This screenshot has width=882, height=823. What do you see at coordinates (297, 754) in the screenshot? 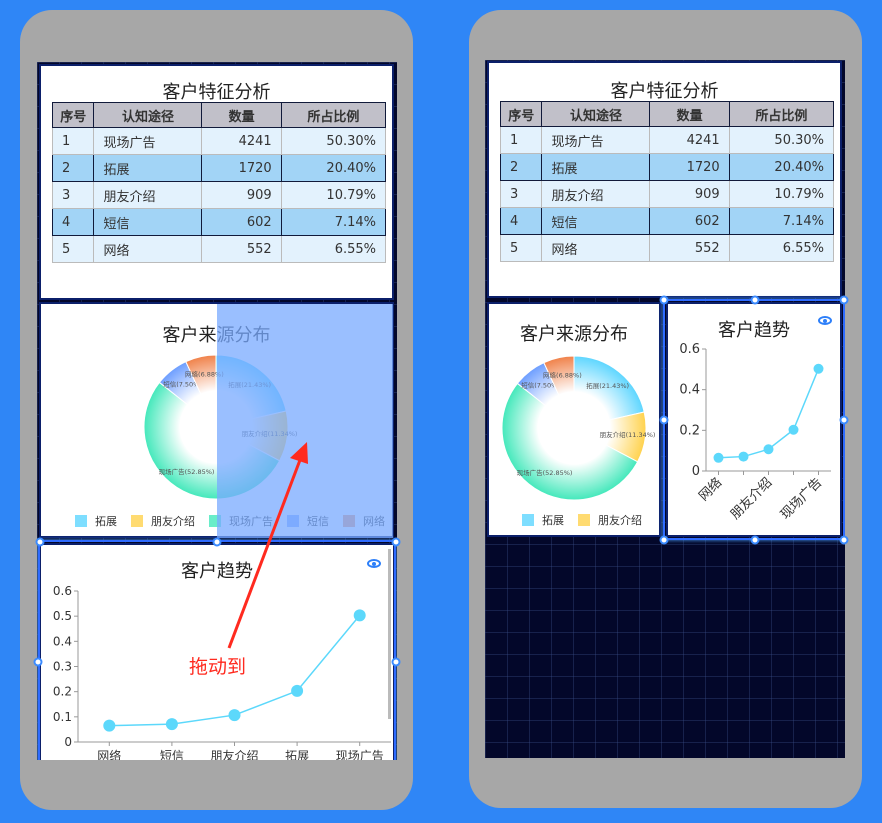
I see `x-tick-label: 拓展` at bounding box center [297, 754].